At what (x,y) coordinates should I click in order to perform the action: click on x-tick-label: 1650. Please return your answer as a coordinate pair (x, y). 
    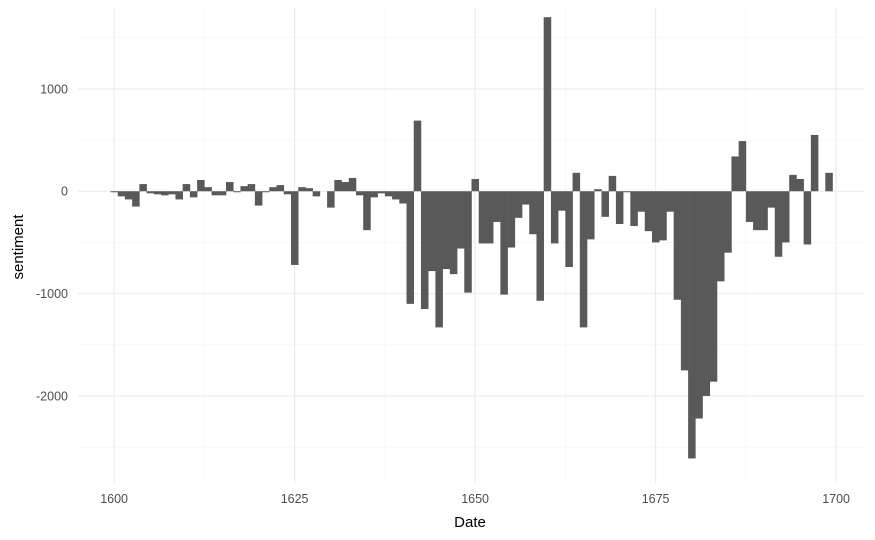
    Looking at the image, I should click on (475, 499).